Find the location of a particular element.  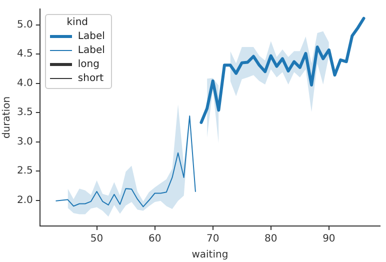

y-tick-label: 2.0 is located at coordinates (24, 200).